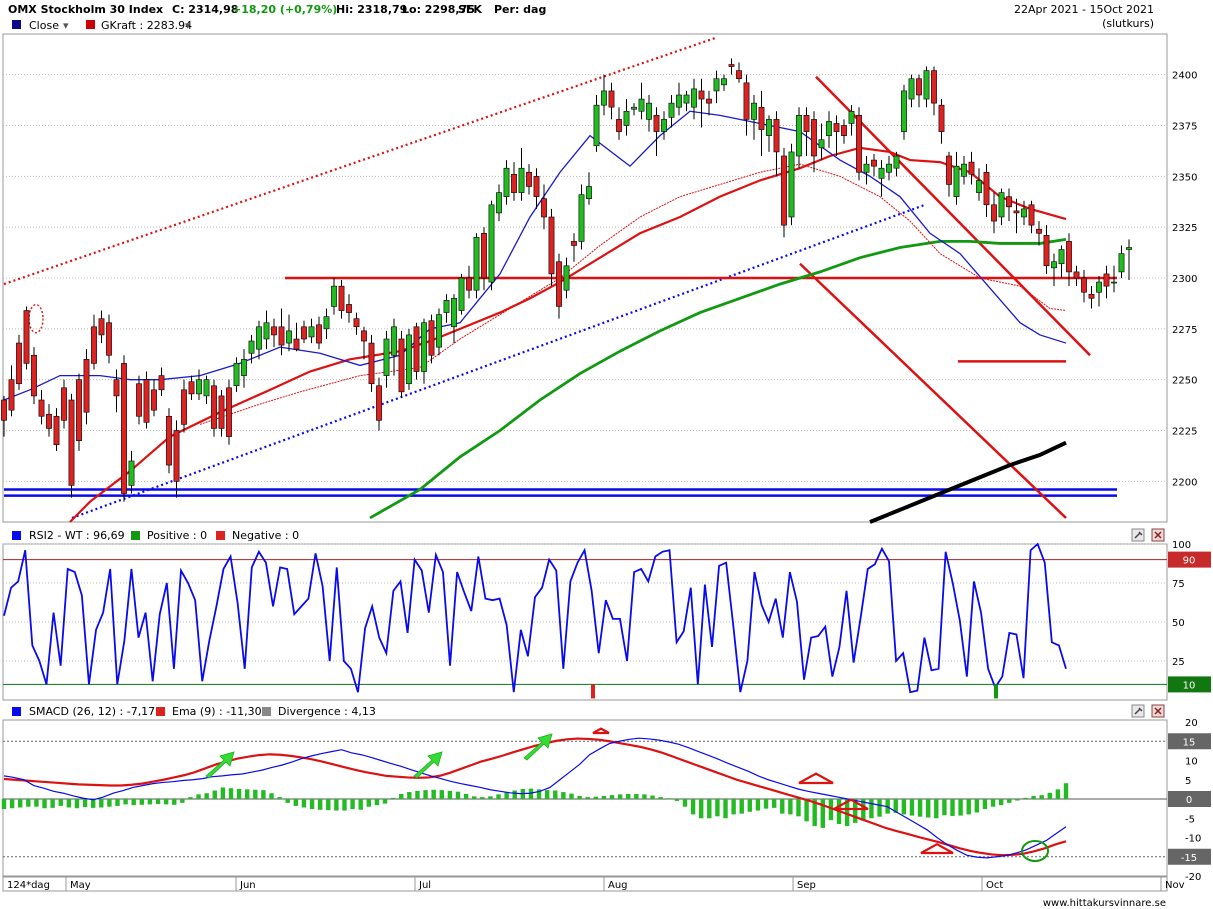 Image resolution: width=1213 pixels, height=909 pixels. What do you see at coordinates (220, 535) in the screenshot?
I see `negative-swatch` at bounding box center [220, 535].